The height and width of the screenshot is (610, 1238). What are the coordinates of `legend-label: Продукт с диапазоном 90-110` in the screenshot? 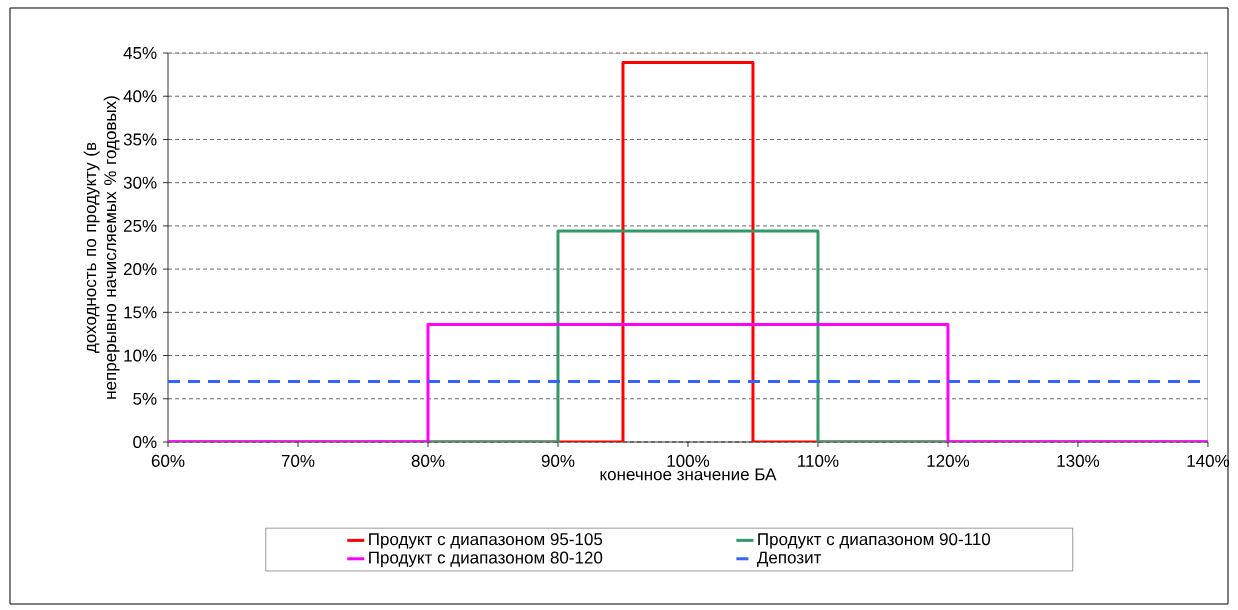 It's located at (874, 541).